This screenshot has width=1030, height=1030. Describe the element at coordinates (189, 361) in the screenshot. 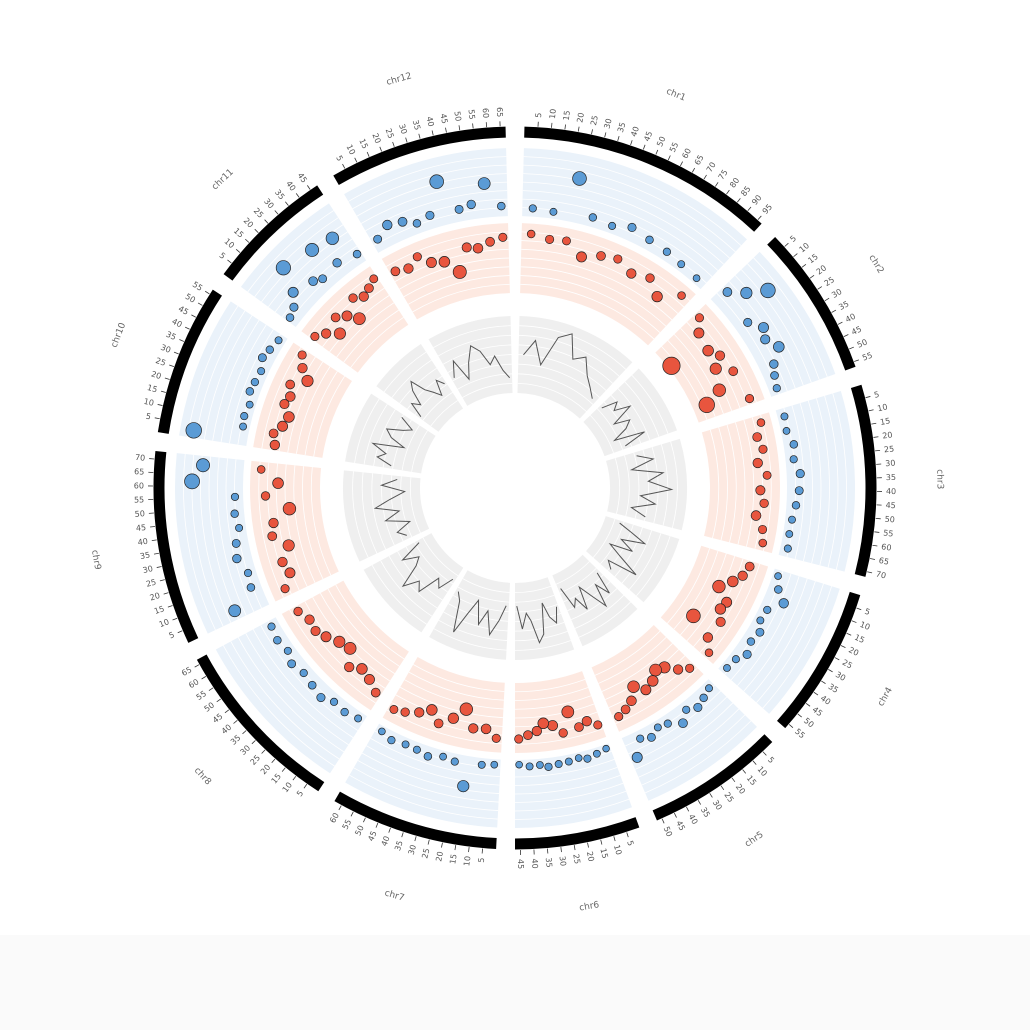

I see `ideogram` at that location.